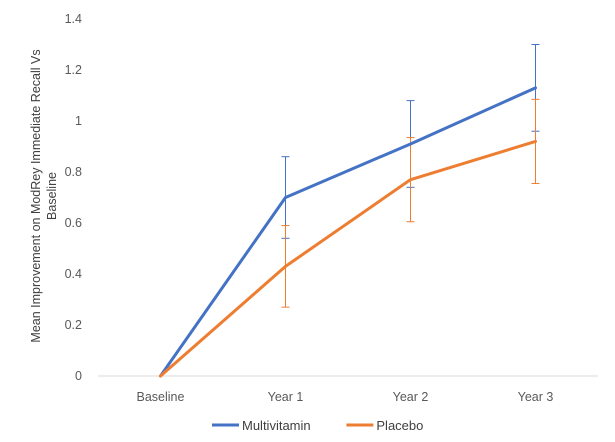  Describe the element at coordinates (536, 397) in the screenshot. I see `x-tick-label: Year 3` at that location.